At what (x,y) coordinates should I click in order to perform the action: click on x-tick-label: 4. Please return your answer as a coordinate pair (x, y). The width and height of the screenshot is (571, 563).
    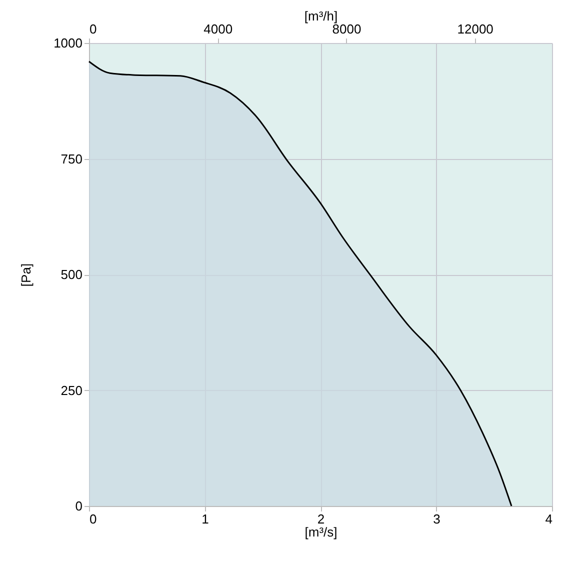
    Looking at the image, I should click on (548, 519).